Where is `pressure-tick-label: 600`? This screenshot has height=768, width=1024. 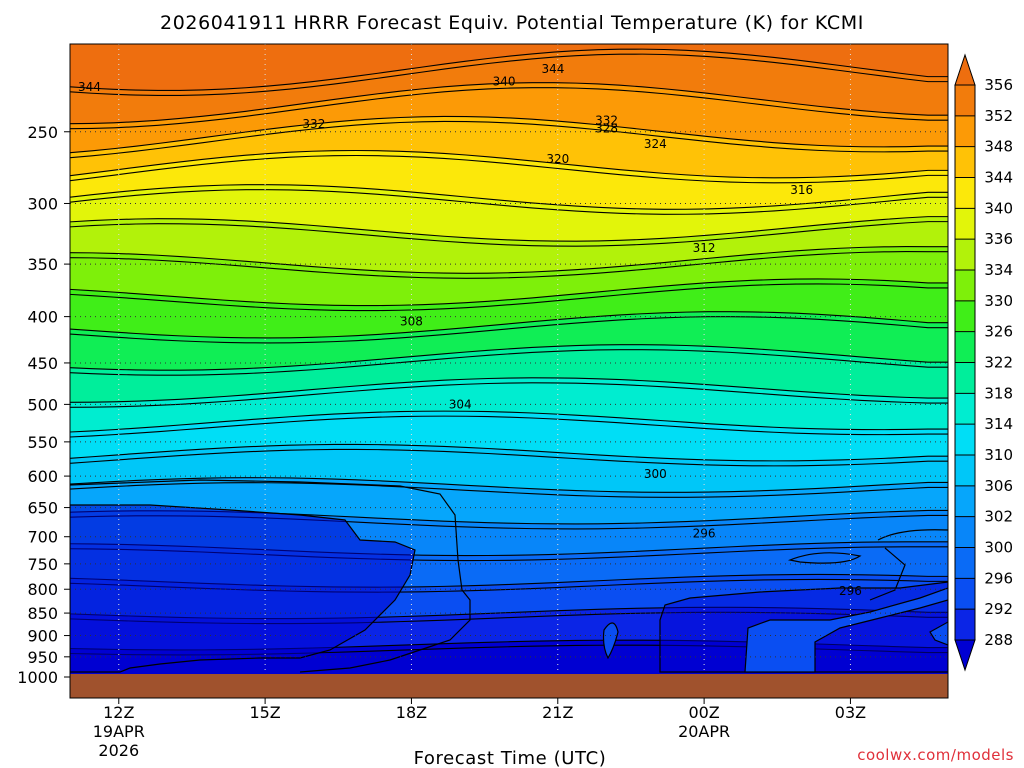 pressure-tick-label: 600 is located at coordinates (42, 476).